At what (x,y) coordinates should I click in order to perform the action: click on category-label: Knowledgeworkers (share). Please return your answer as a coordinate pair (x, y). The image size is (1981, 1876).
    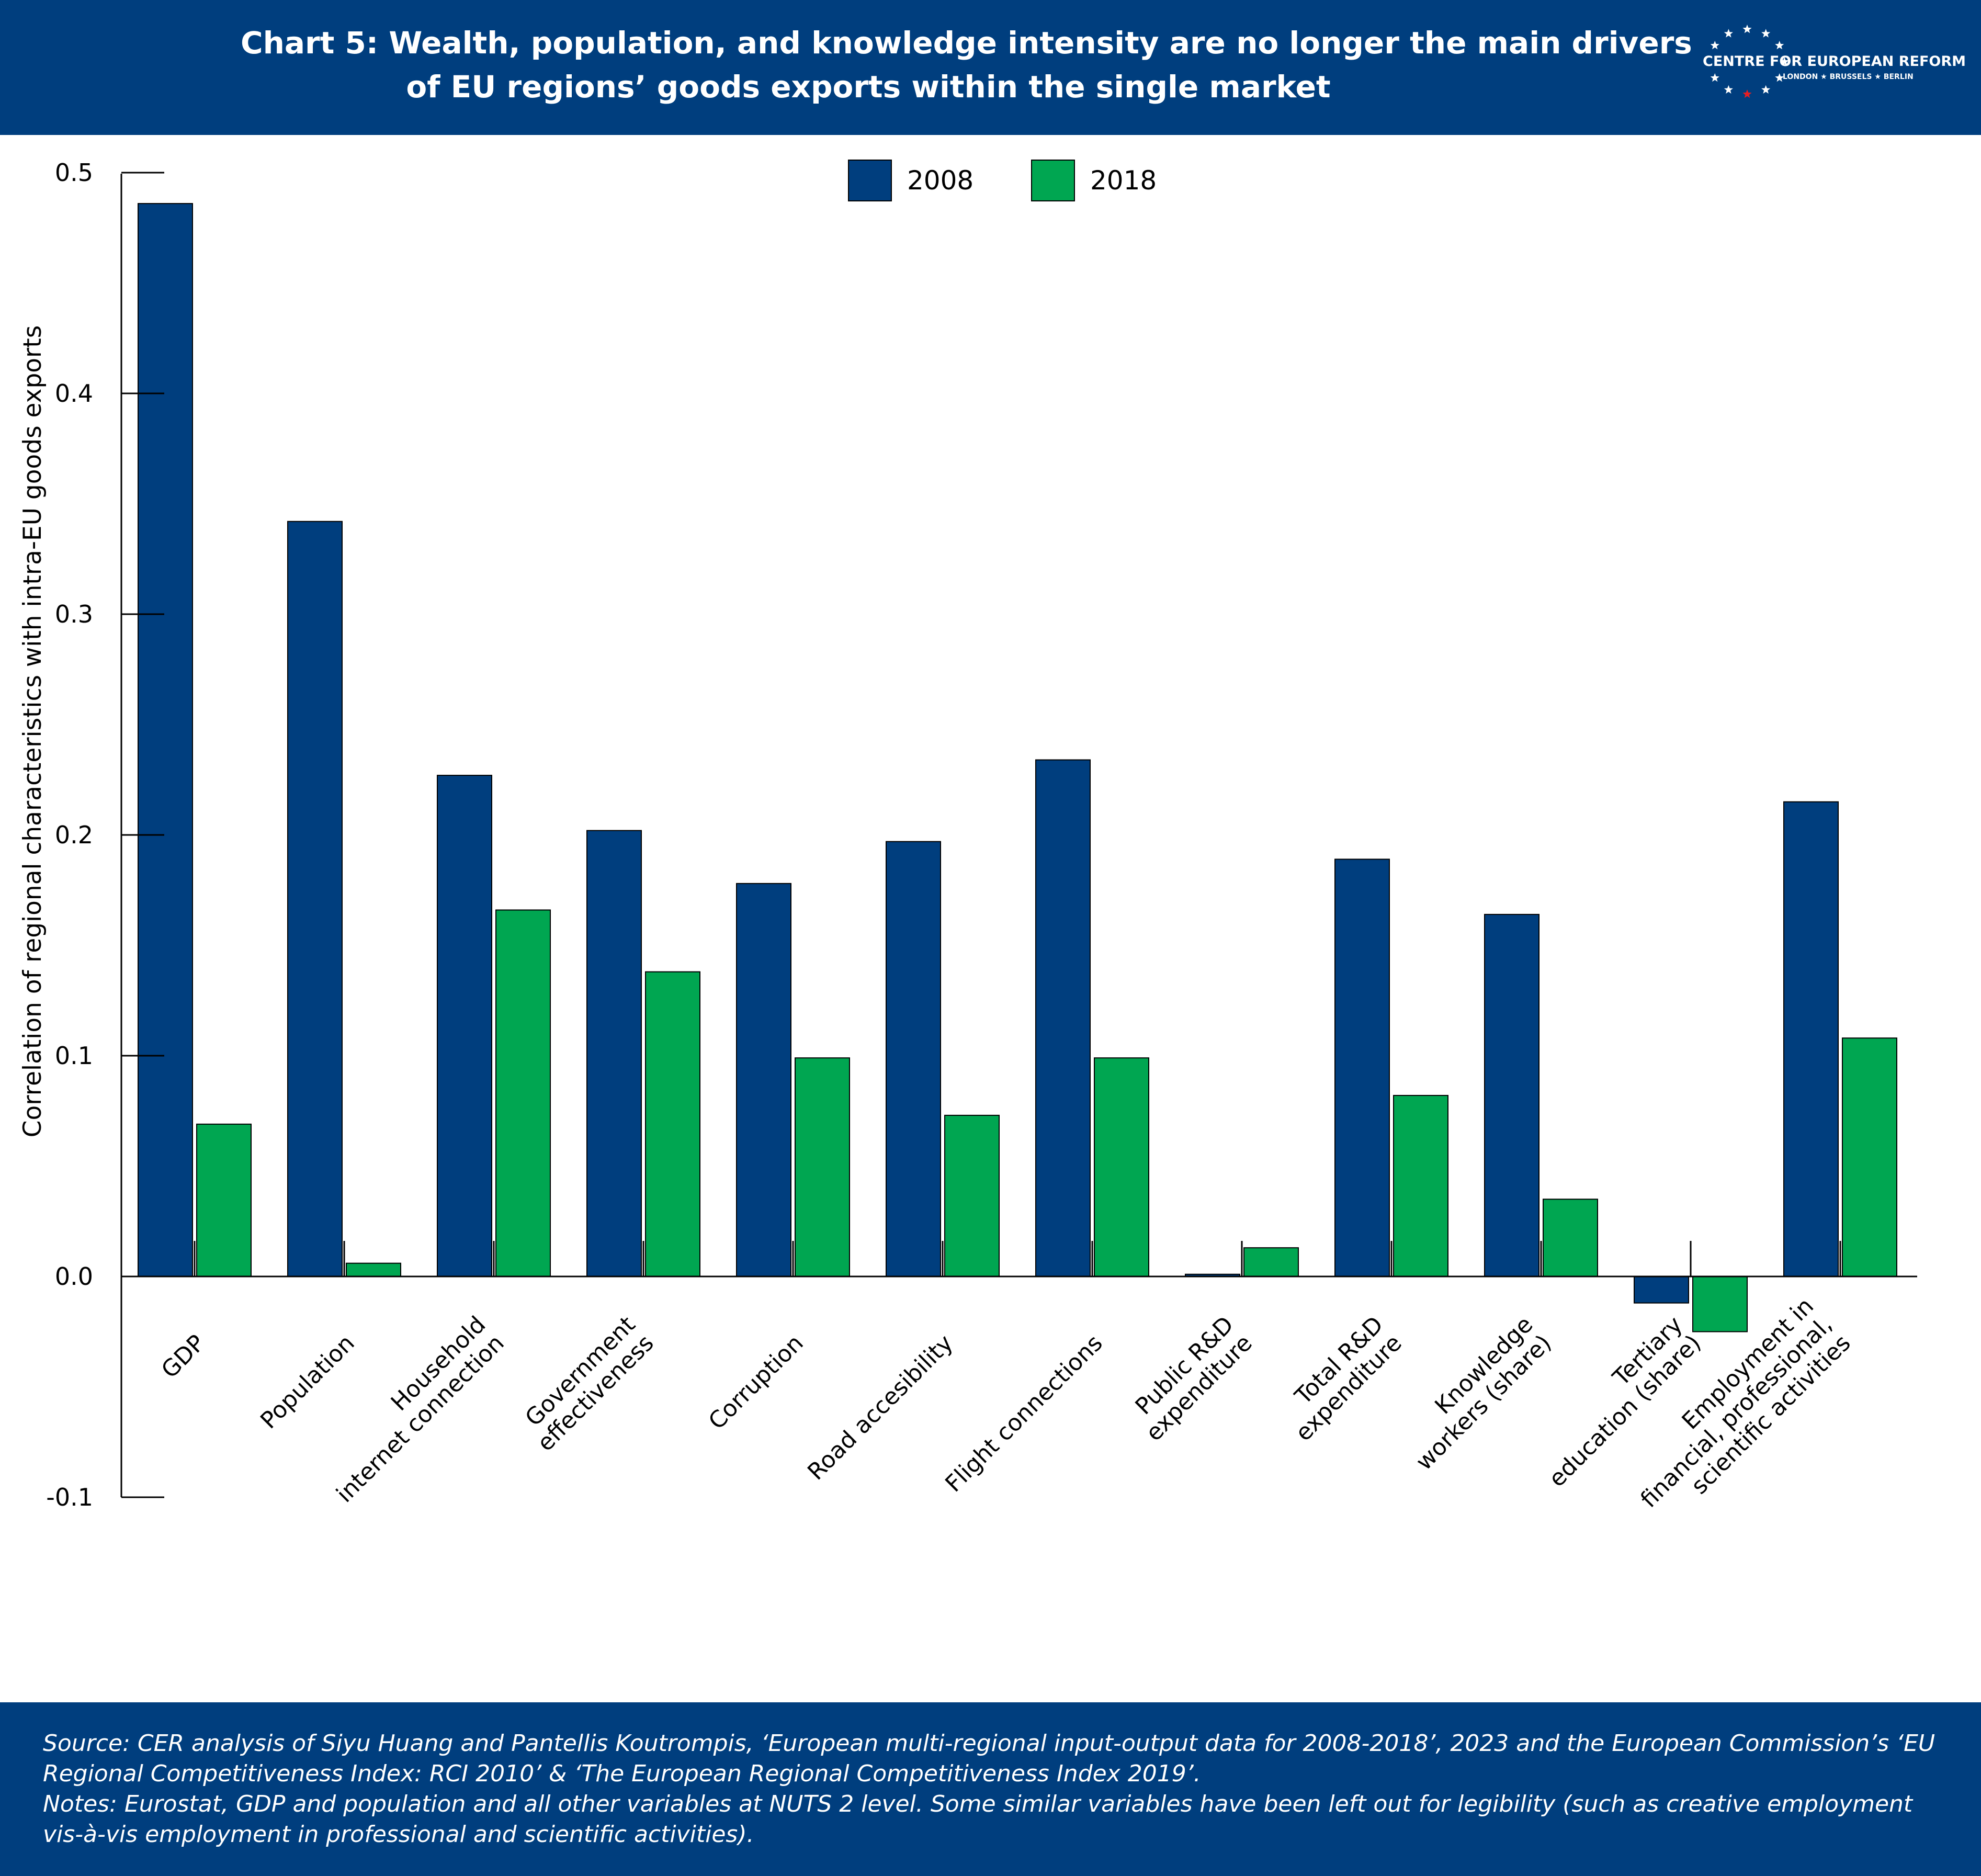
    Looking at the image, I should click on (1475, 1393).